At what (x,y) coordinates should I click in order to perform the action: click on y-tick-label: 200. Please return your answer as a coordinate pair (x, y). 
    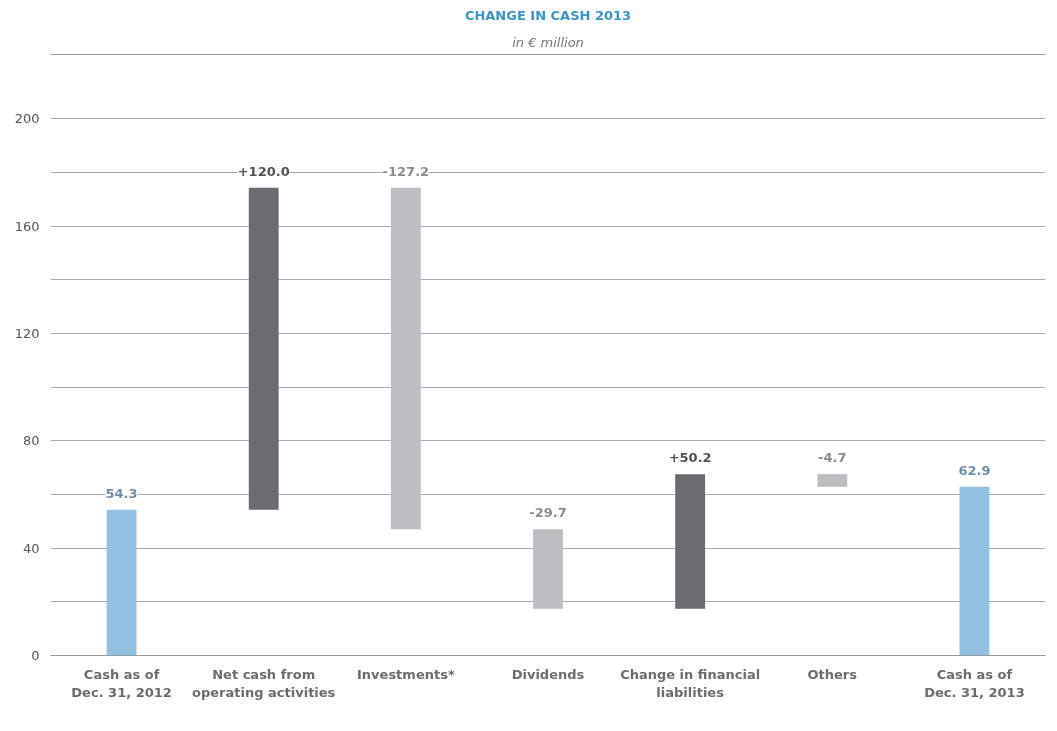
    Looking at the image, I should click on (27, 119).